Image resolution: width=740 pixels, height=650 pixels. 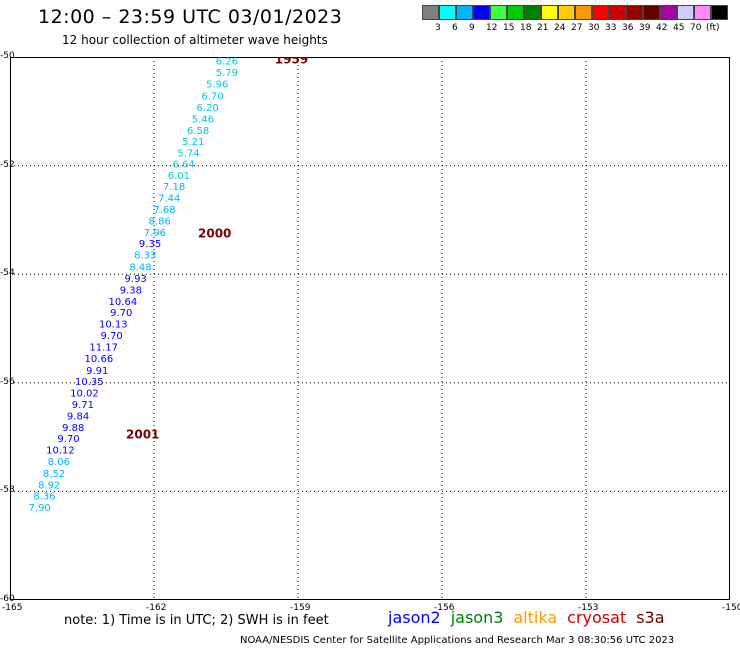 What do you see at coordinates (44, 497) in the screenshot?
I see `swh-value: 8.36` at bounding box center [44, 497].